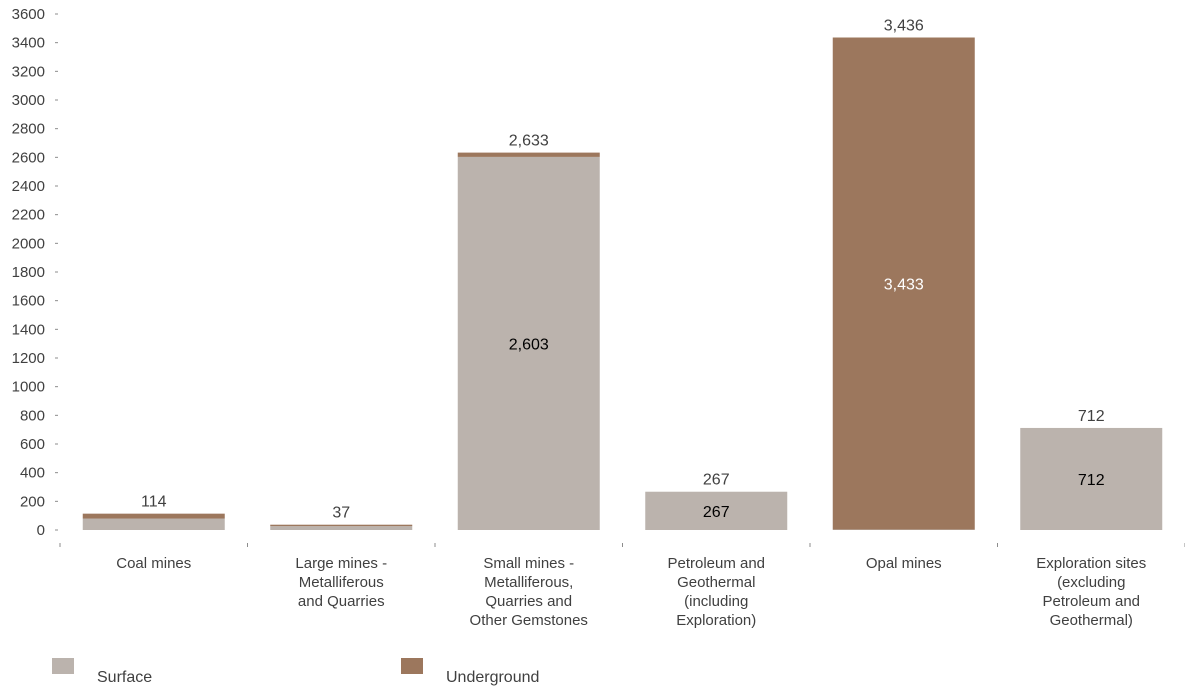 The width and height of the screenshot is (1185, 694). Describe the element at coordinates (28, 157) in the screenshot. I see `y-tick-label: 2600` at that location.